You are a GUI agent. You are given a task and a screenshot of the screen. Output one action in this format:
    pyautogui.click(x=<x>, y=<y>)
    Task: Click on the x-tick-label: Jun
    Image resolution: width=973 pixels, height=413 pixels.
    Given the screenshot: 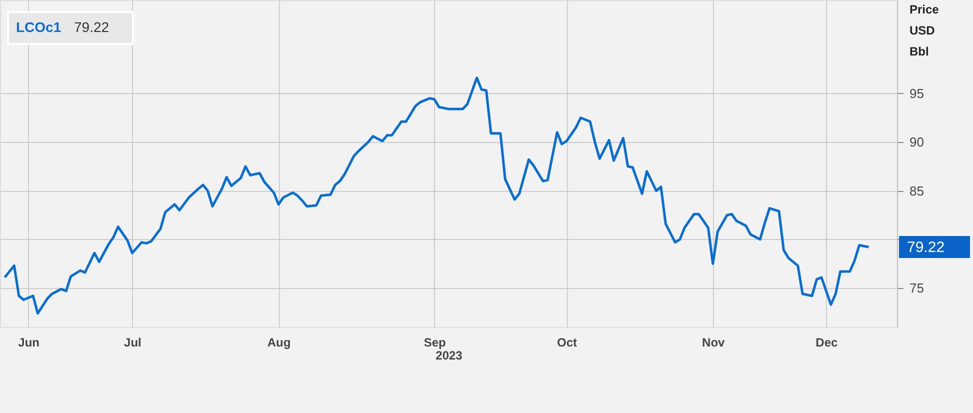 What is the action you would take?
    pyautogui.click(x=29, y=343)
    